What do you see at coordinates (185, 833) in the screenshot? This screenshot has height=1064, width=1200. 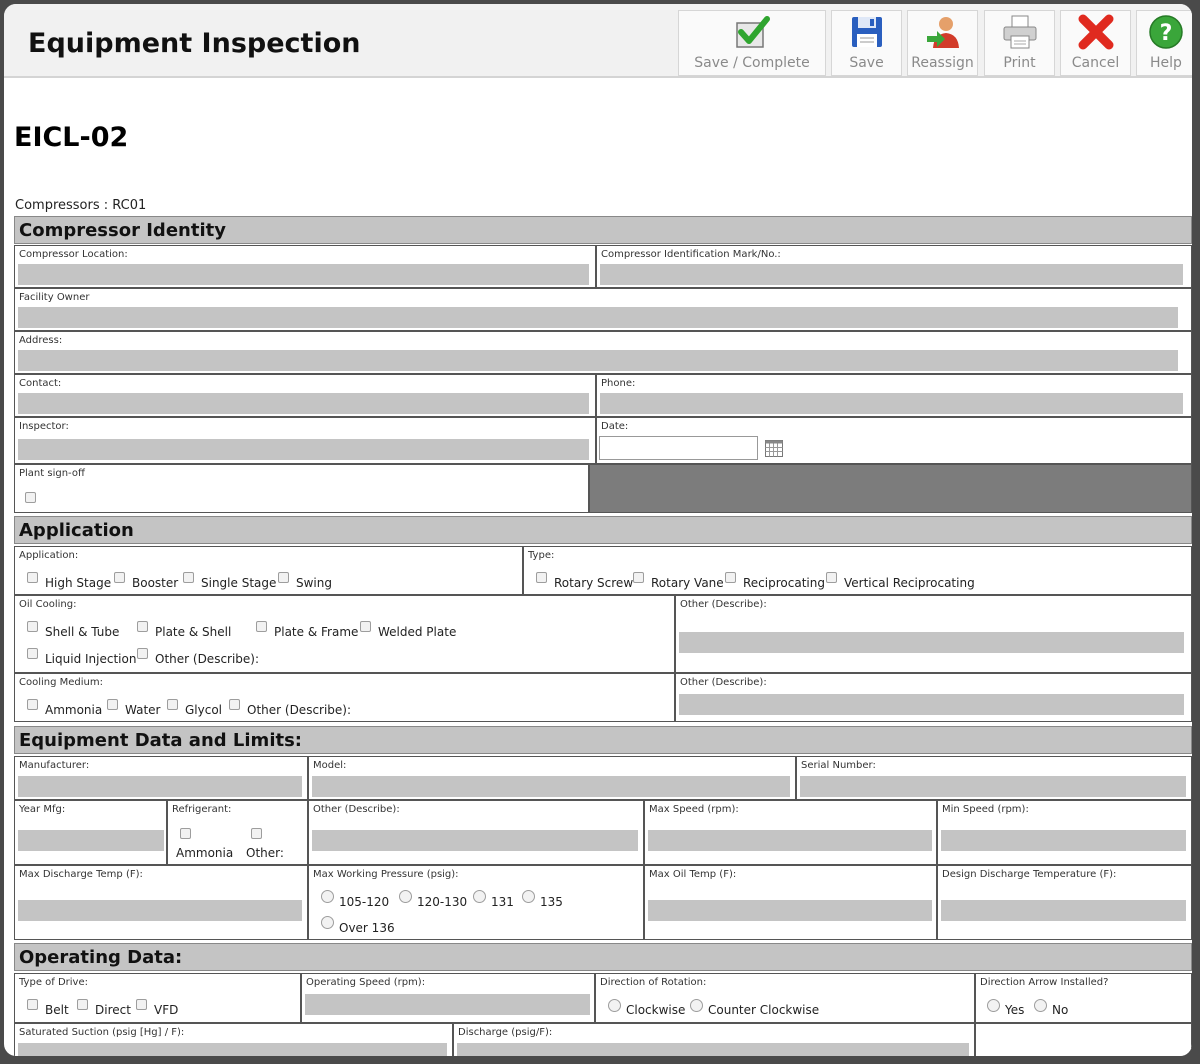 I see `refrigerant-ammonia-checkbox` at bounding box center [185, 833].